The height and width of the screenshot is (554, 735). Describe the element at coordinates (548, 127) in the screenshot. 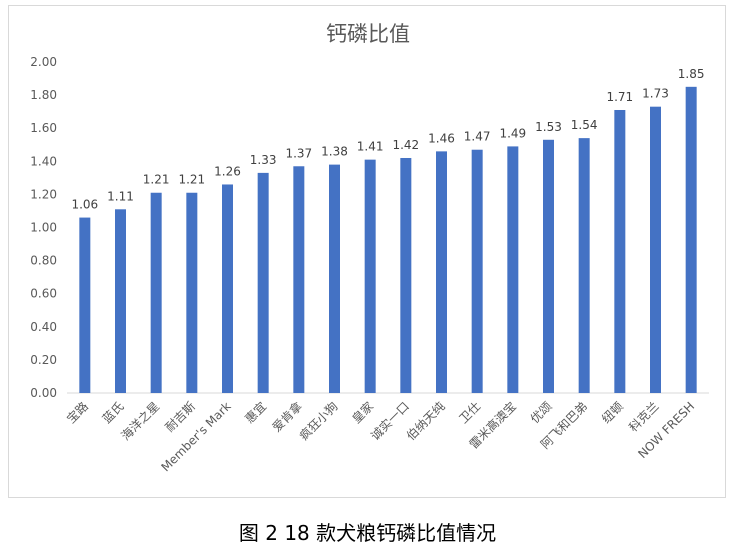

I see `data-label: 1.53` at that location.